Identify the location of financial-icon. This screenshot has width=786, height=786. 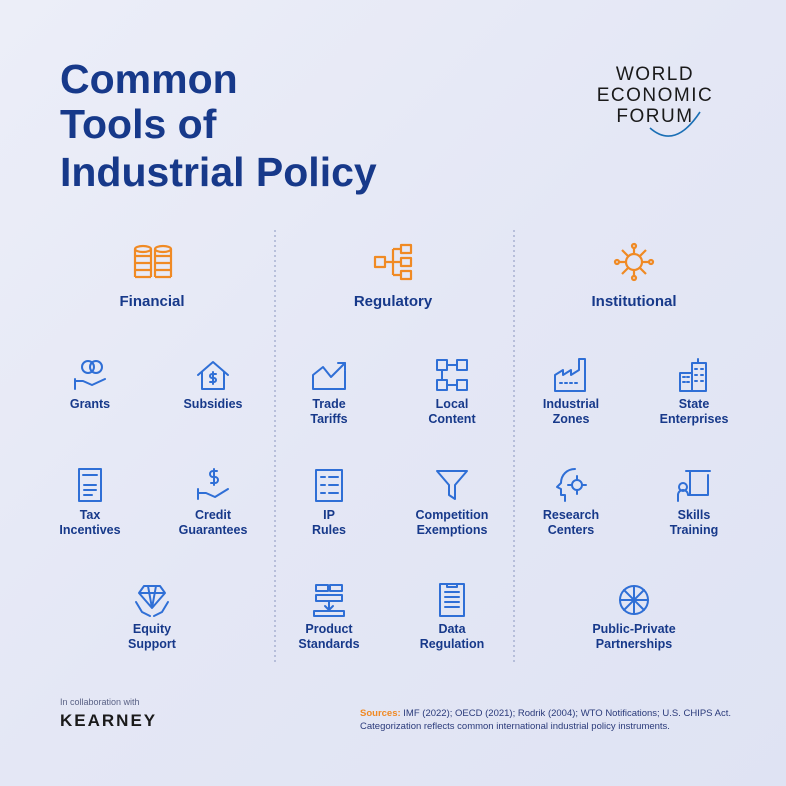
(153, 261).